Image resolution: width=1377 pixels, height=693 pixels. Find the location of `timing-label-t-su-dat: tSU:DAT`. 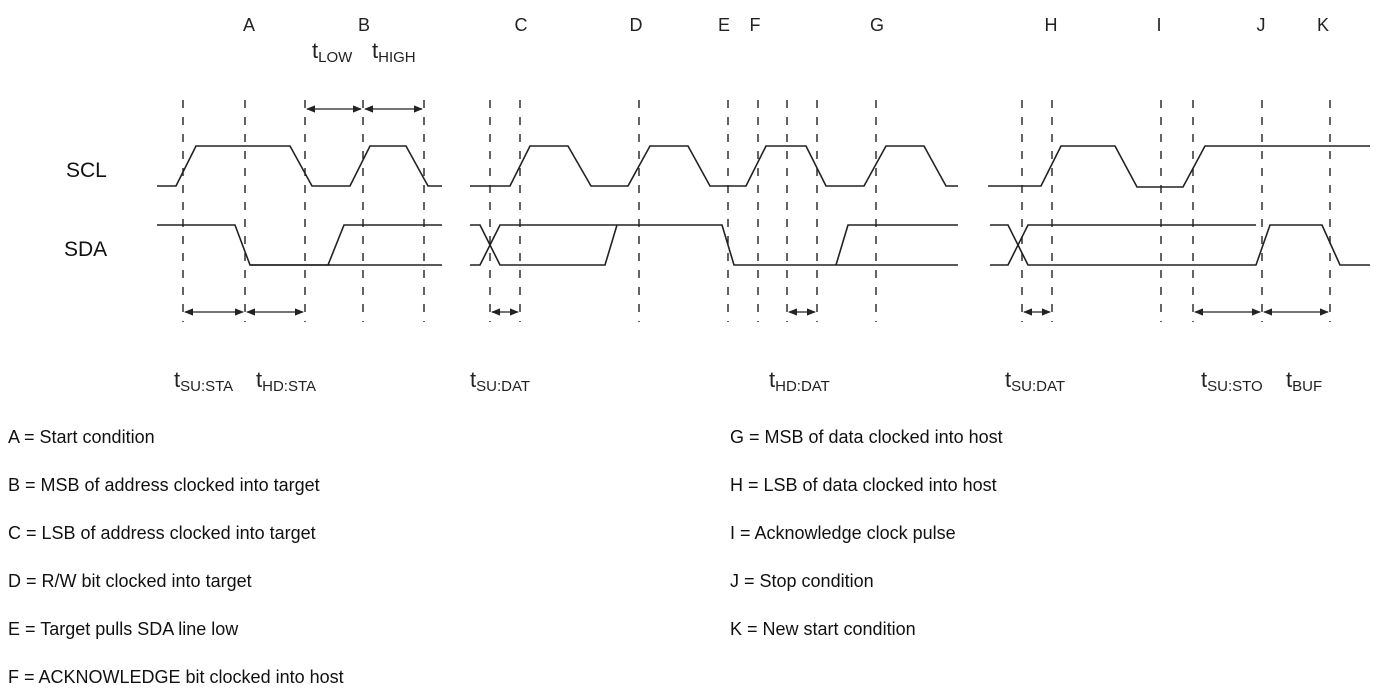

timing-label-t-su-dat: tSU:DAT is located at coordinates (500, 381).